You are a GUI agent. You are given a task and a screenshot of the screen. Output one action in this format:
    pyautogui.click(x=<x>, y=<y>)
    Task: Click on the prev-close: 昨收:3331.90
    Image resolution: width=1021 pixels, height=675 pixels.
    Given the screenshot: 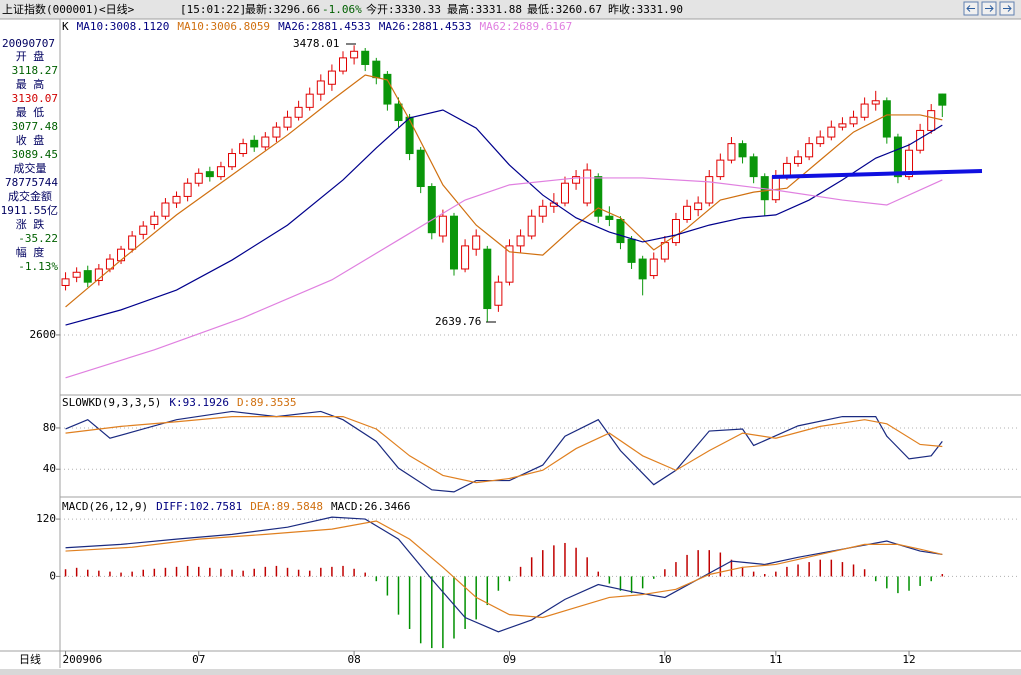 What is the action you would take?
    pyautogui.click(x=645, y=9)
    